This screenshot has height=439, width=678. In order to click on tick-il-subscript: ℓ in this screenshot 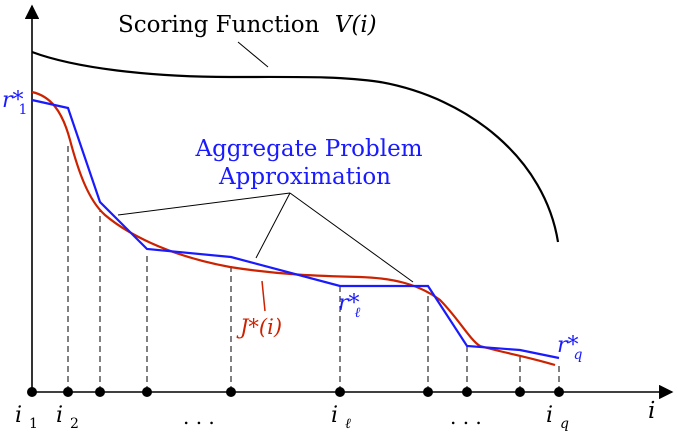, I will do `click(348, 424)`.